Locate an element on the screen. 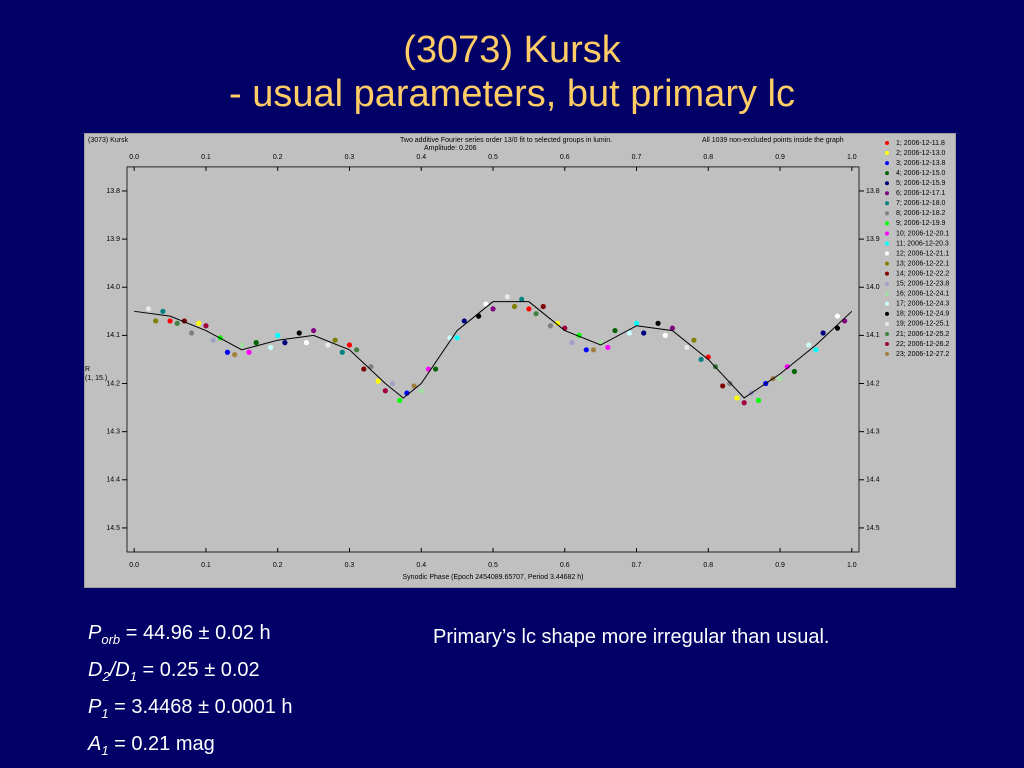 The image size is (1024, 768). x-tick-label: 0.4 is located at coordinates (421, 565).